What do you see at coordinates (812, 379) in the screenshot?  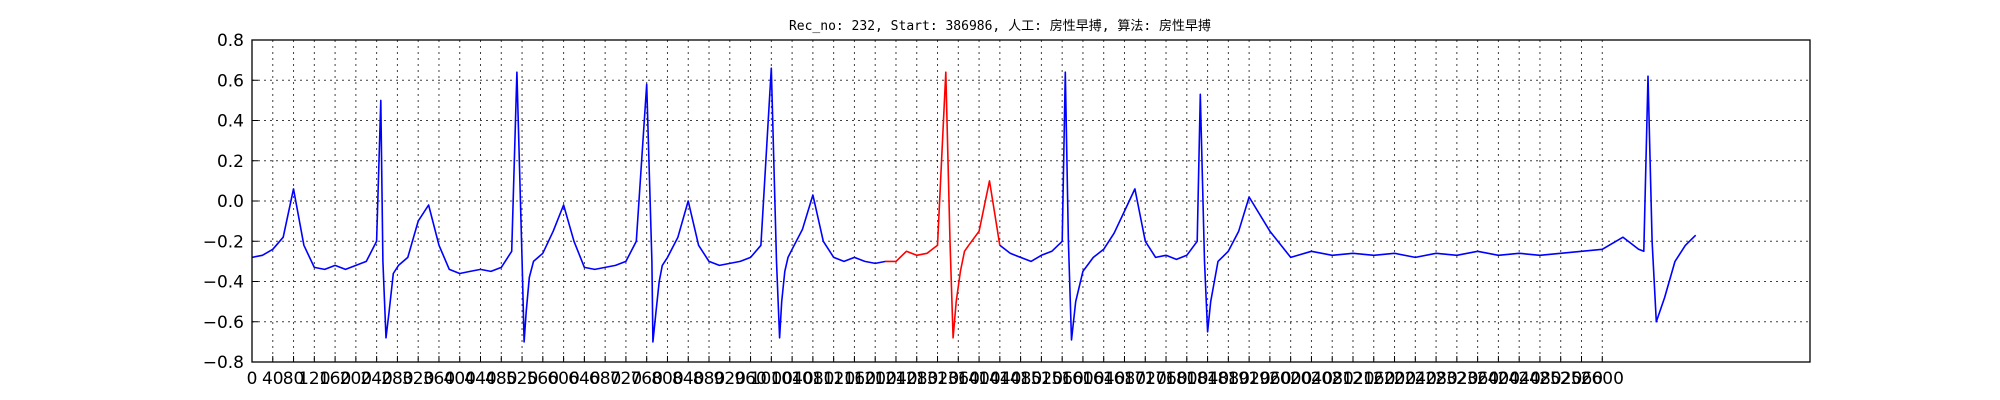 I see `x-tick-label: 1080` at bounding box center [812, 379].